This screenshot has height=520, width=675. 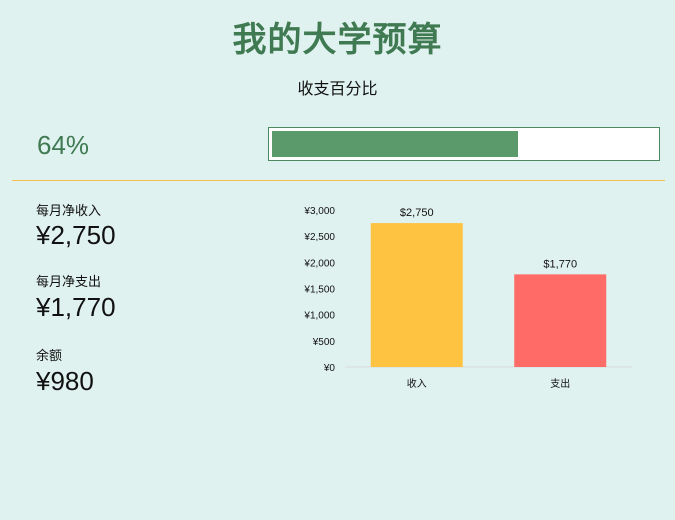 What do you see at coordinates (338, 180) in the screenshot?
I see `divider` at bounding box center [338, 180].